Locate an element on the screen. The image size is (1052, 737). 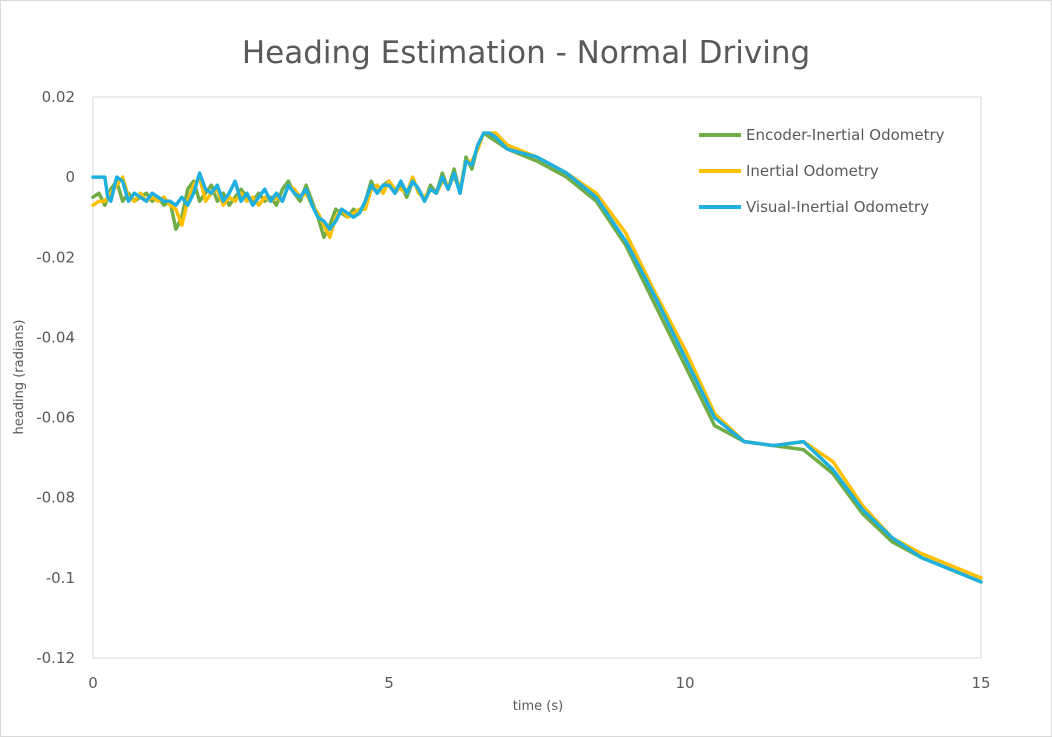
y-tick-label: 0.02 is located at coordinates (58, 97).